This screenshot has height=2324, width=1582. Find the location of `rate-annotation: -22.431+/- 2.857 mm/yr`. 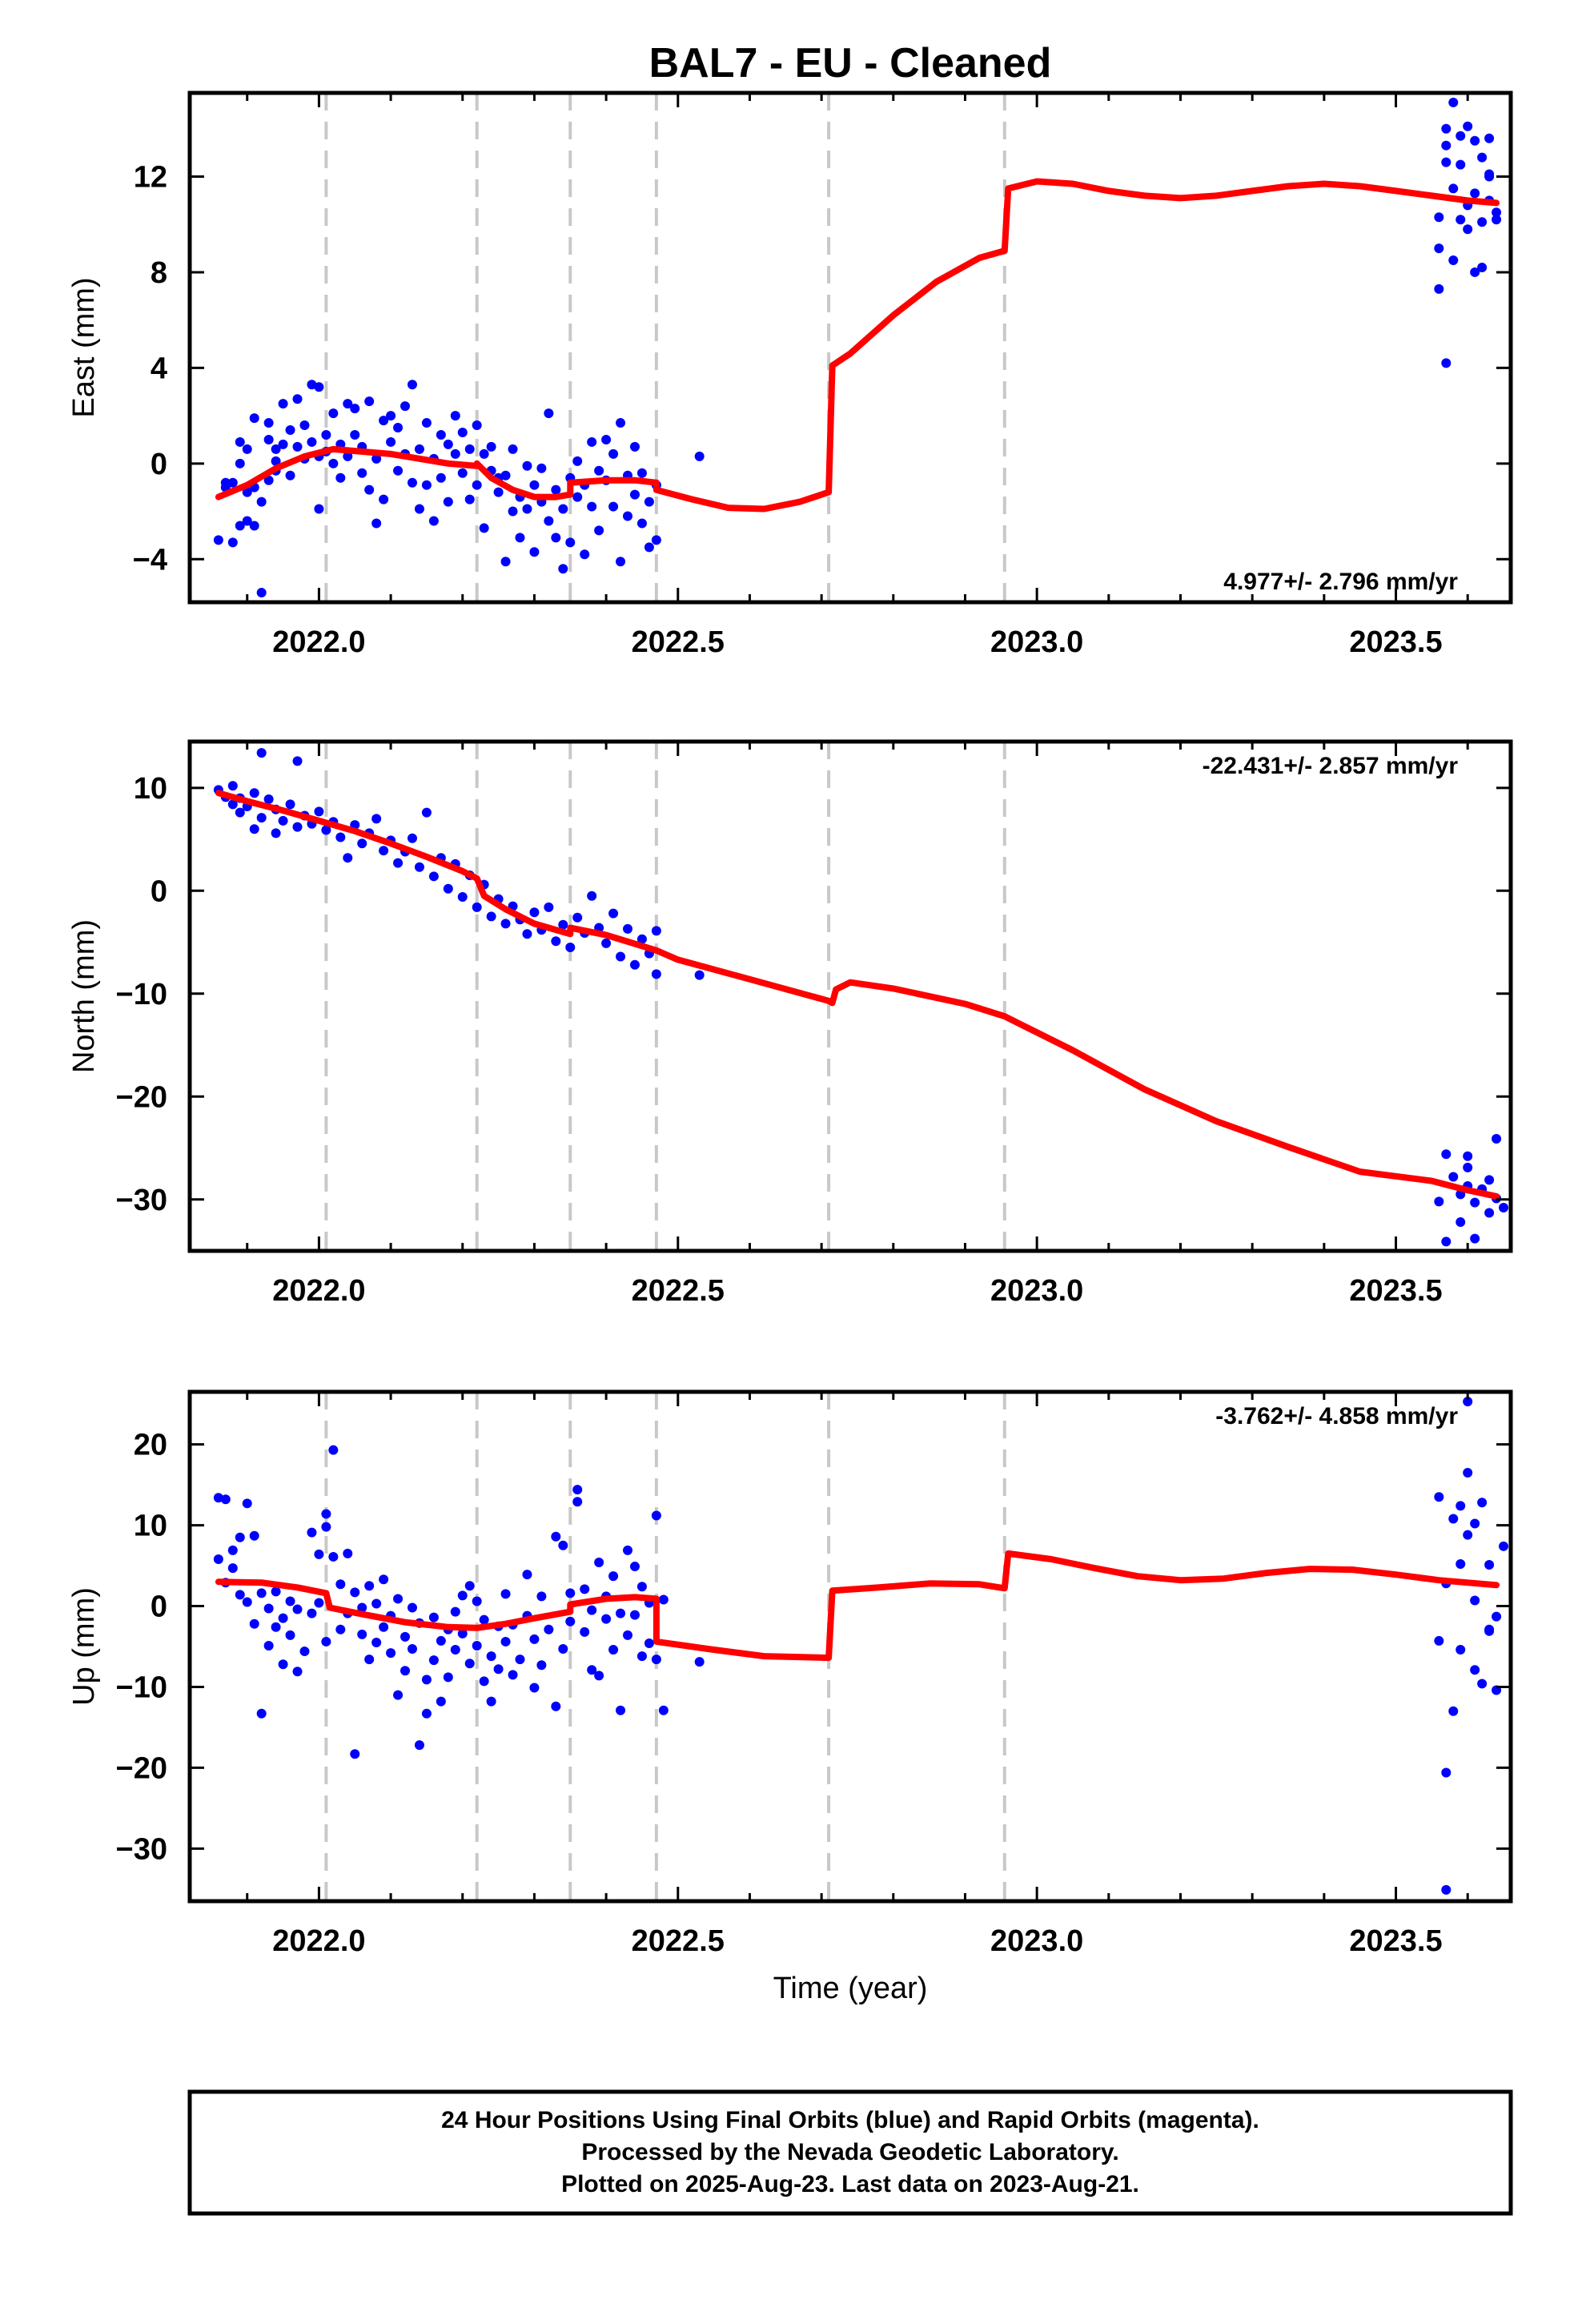

rate-annotation: -22.431+/- 2.857 mm/yr is located at coordinates (1331, 766).